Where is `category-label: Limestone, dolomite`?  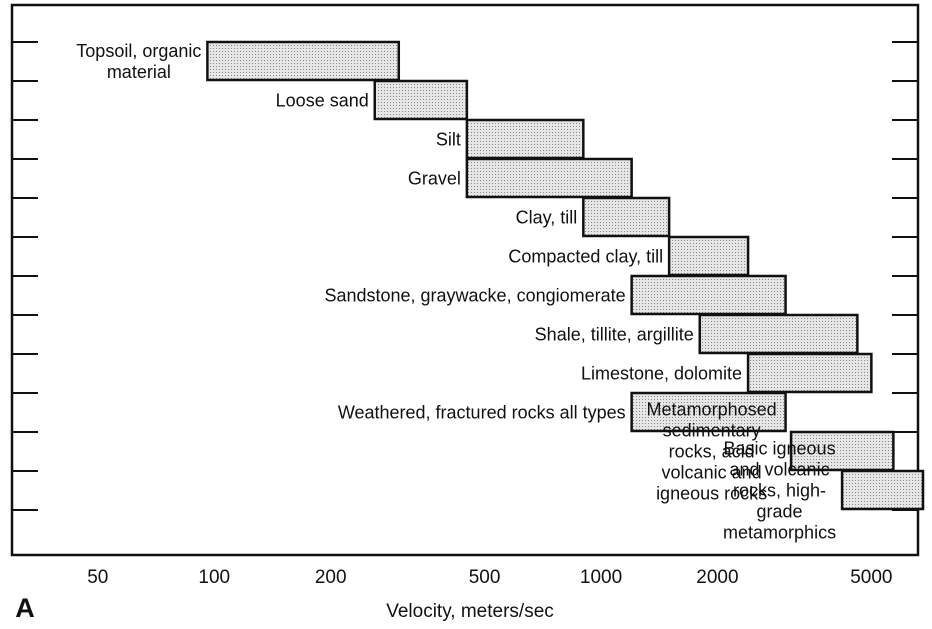
category-label: Limestone, dolomite is located at coordinates (661, 373).